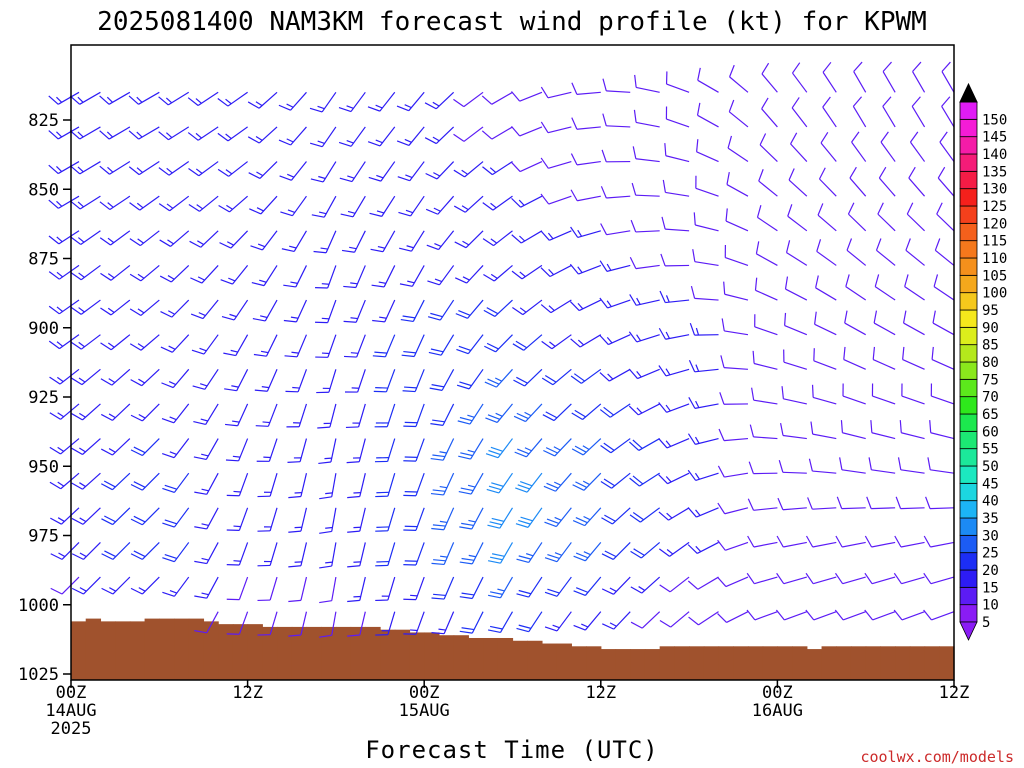 The image size is (1024, 768). What do you see at coordinates (994, 172) in the screenshot?
I see `colorbar-label: 135` at bounding box center [994, 172].